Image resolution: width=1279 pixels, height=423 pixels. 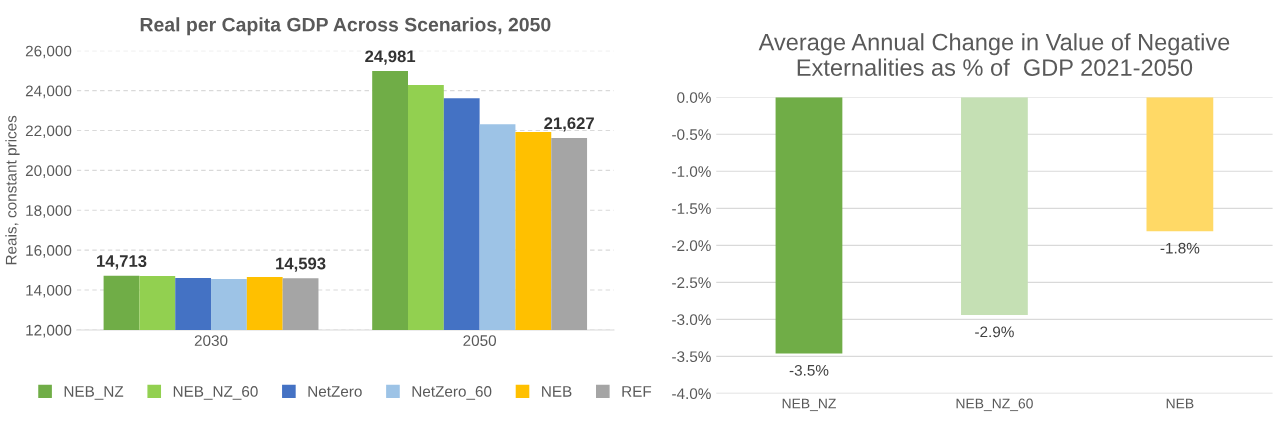 What do you see at coordinates (809, 370) in the screenshot?
I see `data-label: -3.5%` at bounding box center [809, 370].